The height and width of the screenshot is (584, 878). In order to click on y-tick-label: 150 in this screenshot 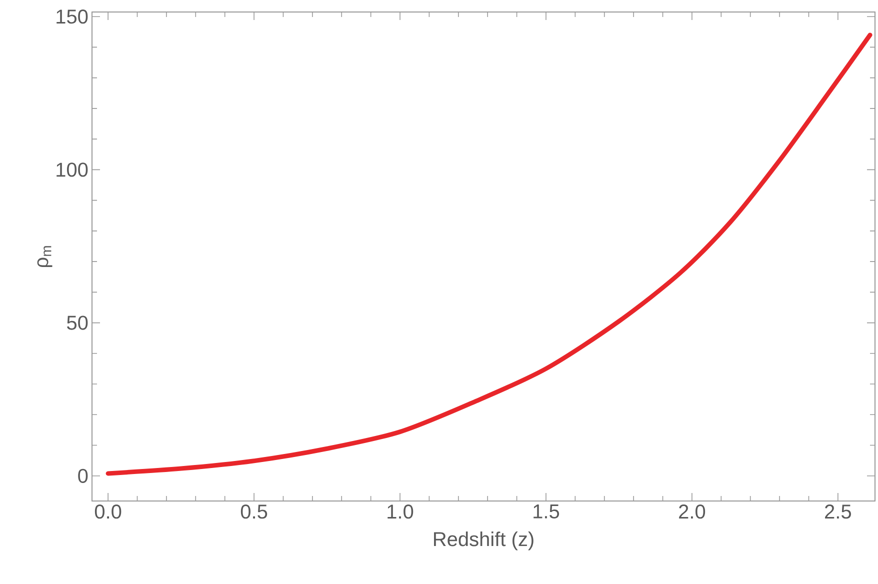, I will do `click(72, 17)`.